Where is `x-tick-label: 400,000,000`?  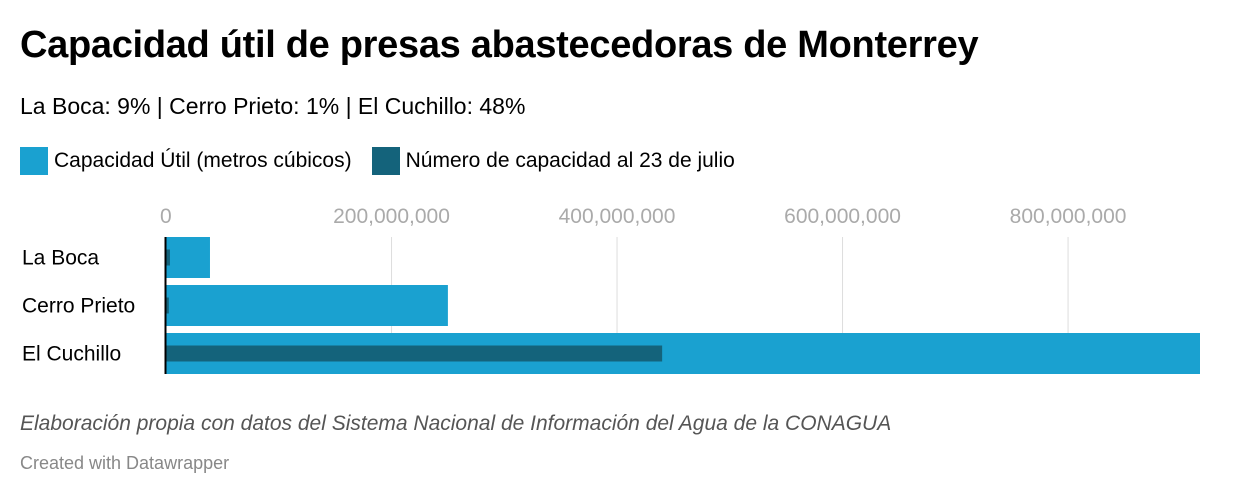
x-tick-label: 400,000,000 is located at coordinates (617, 216).